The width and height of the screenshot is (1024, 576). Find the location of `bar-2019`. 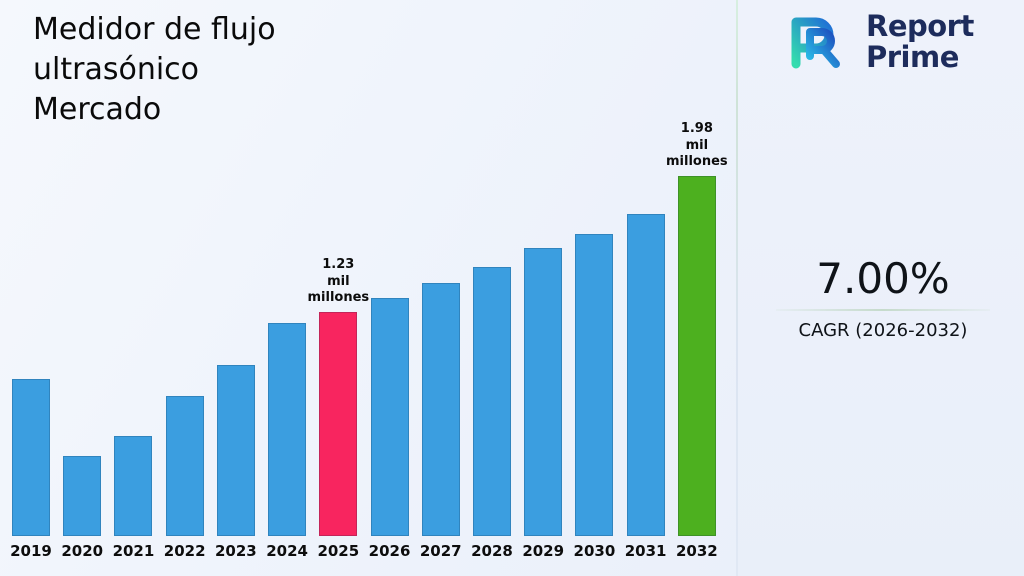

bar-2019 is located at coordinates (31, 457).